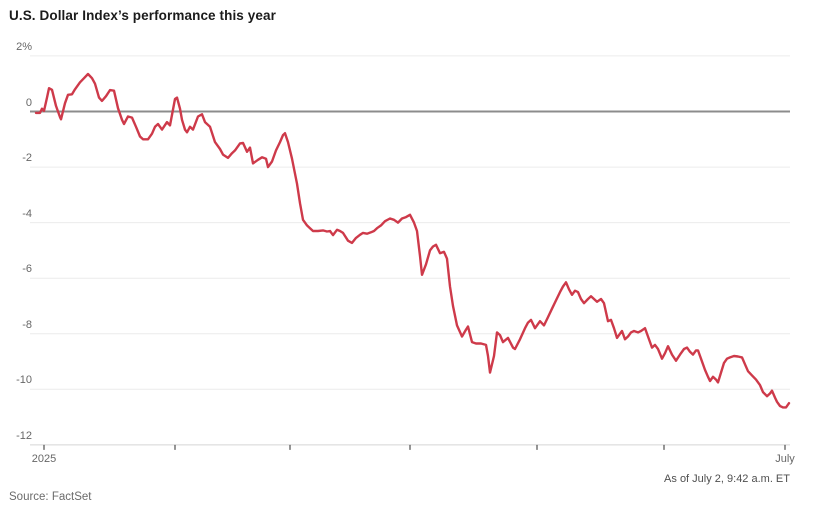  I want to click on y-axis-label: -12, so click(24, 435).